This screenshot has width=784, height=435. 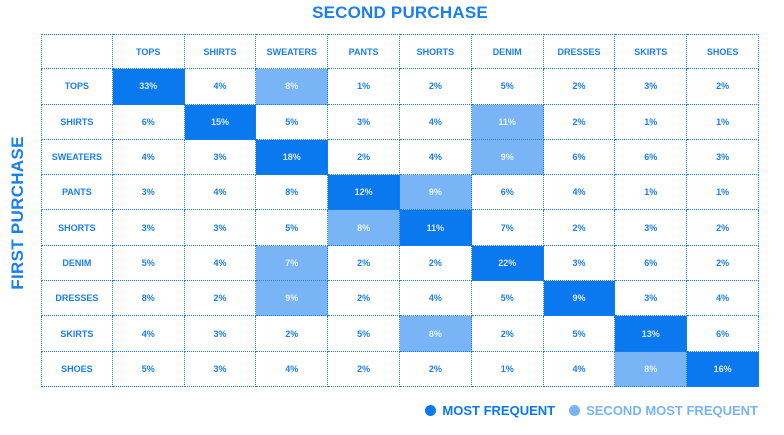 What do you see at coordinates (723, 52) in the screenshot?
I see `column-header: SHOES` at bounding box center [723, 52].